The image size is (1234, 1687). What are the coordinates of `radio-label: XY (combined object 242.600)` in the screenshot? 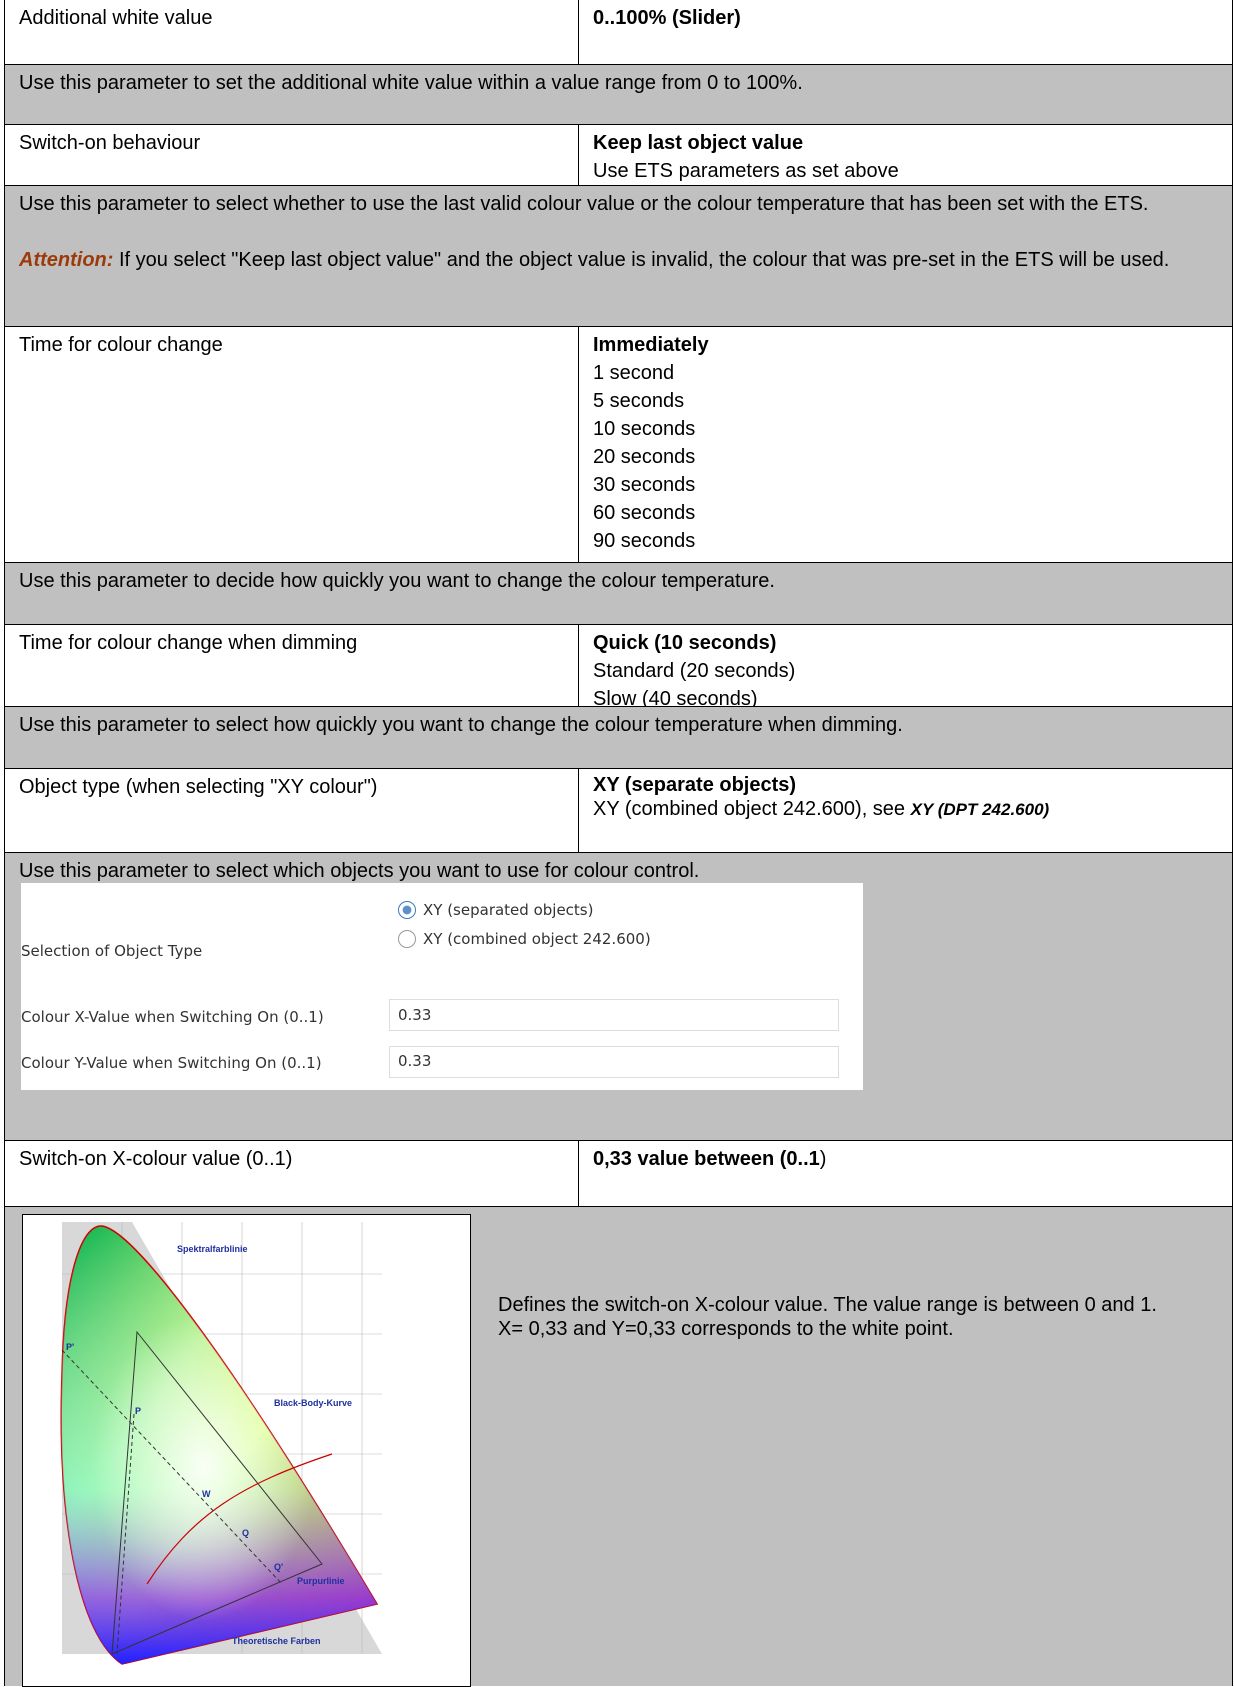 It's located at (537, 939).